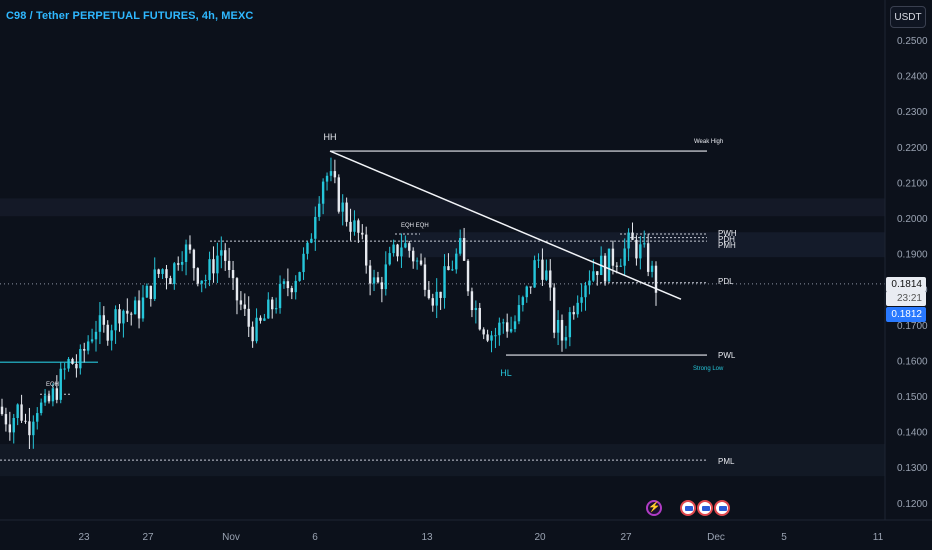  I want to click on time-tick-label: Dec, so click(716, 537).